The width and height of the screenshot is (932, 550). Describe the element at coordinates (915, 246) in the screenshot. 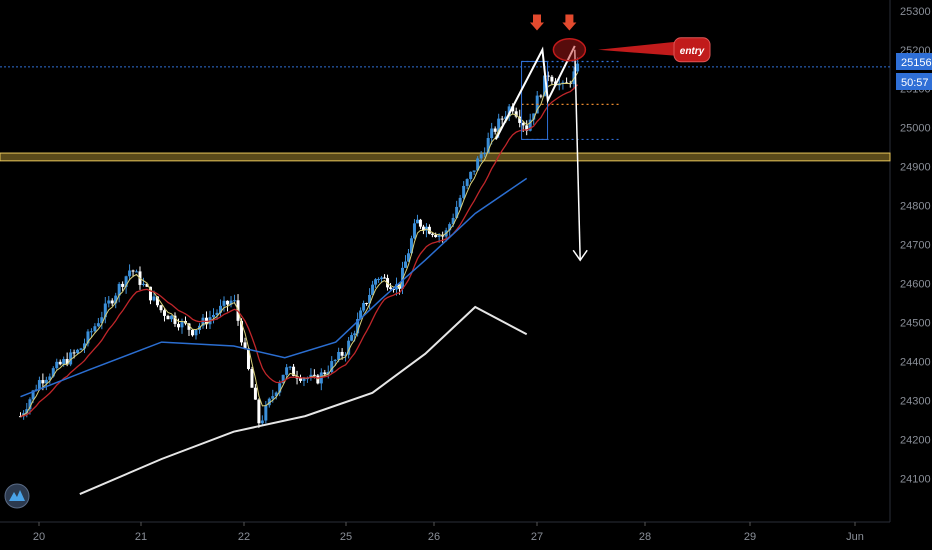

I see `y-tick-label: 24700` at that location.